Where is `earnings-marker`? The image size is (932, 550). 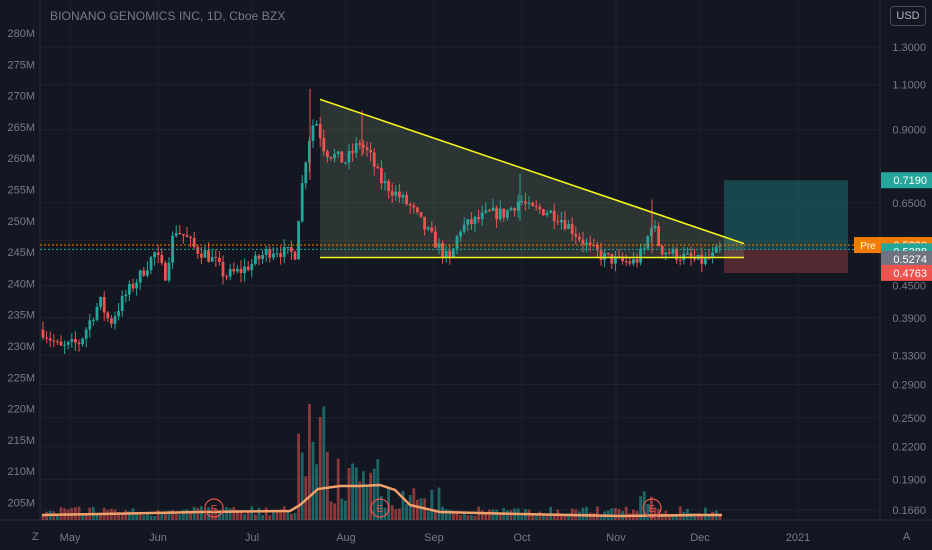 earnings-marker is located at coordinates (214, 508).